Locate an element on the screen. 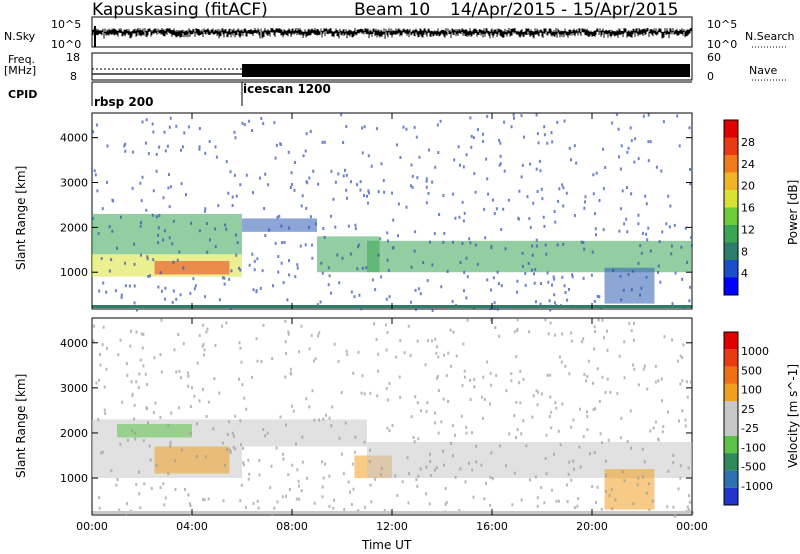  freq-unit: [MHz] is located at coordinates (20, 70).